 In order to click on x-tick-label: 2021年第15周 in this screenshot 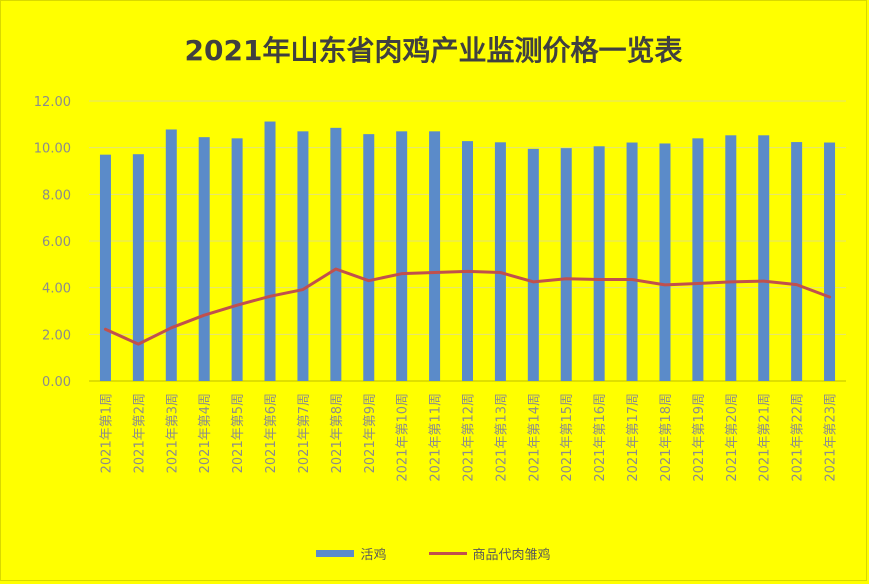, I will do `click(567, 437)`.